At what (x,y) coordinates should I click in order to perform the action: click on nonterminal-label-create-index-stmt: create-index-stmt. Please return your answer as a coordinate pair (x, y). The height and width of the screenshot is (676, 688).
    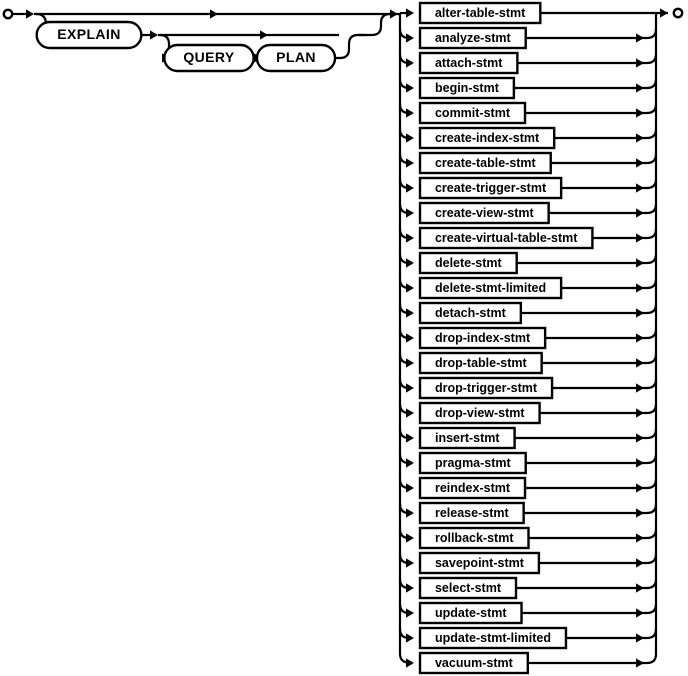
    Looking at the image, I should click on (487, 138).